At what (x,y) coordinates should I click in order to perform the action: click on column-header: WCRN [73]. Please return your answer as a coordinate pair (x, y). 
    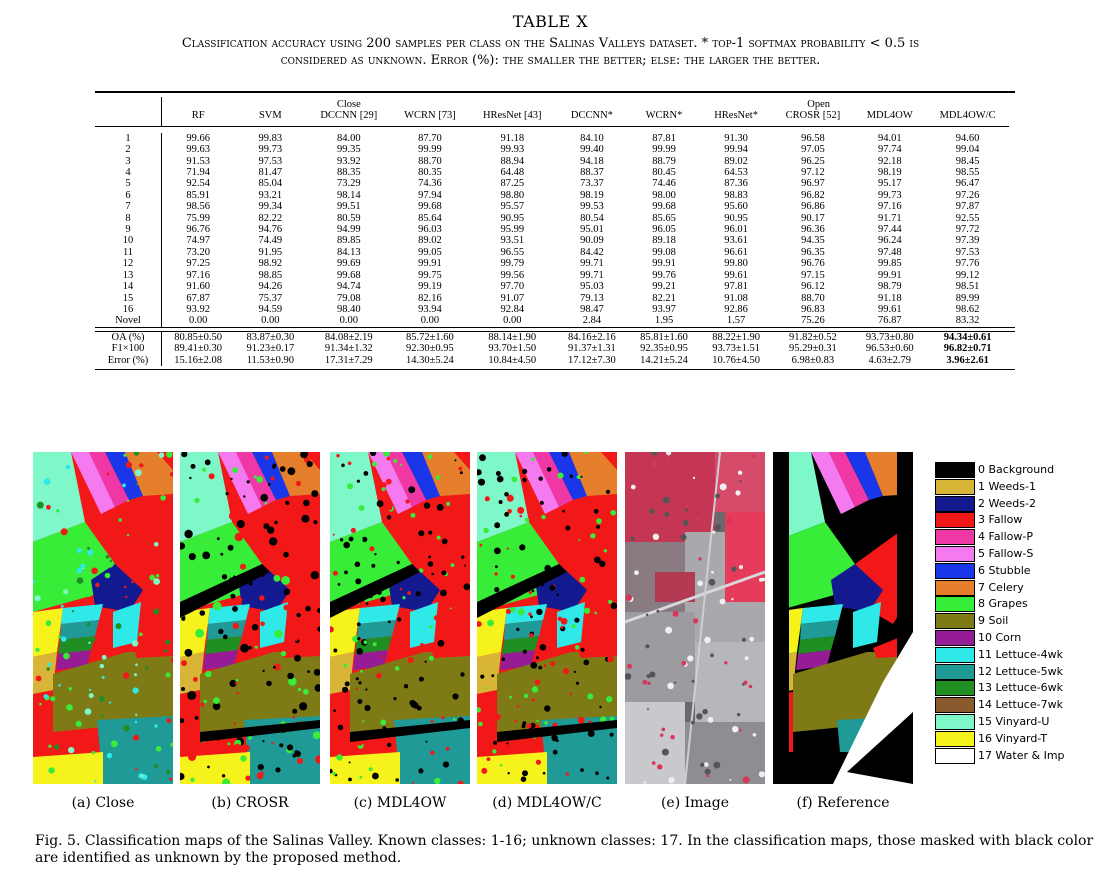
    Looking at the image, I should click on (430, 118).